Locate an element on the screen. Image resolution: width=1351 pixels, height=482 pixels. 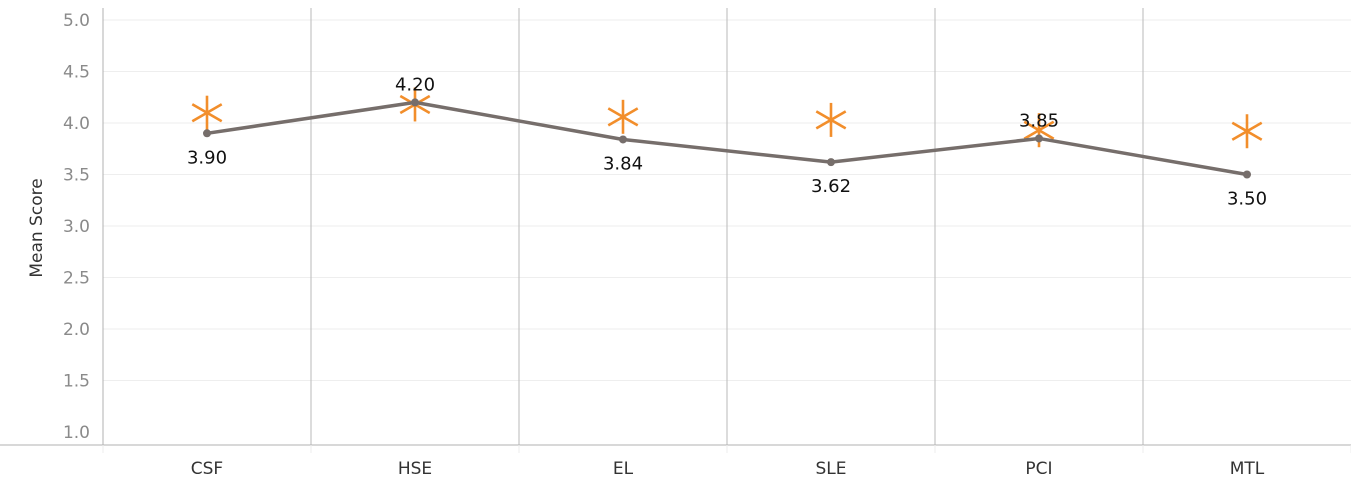
x-tick-label: SLE is located at coordinates (830, 469).